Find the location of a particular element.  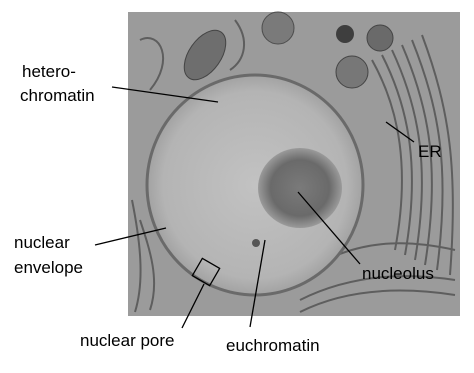

nucleolus is located at coordinates (300, 188).